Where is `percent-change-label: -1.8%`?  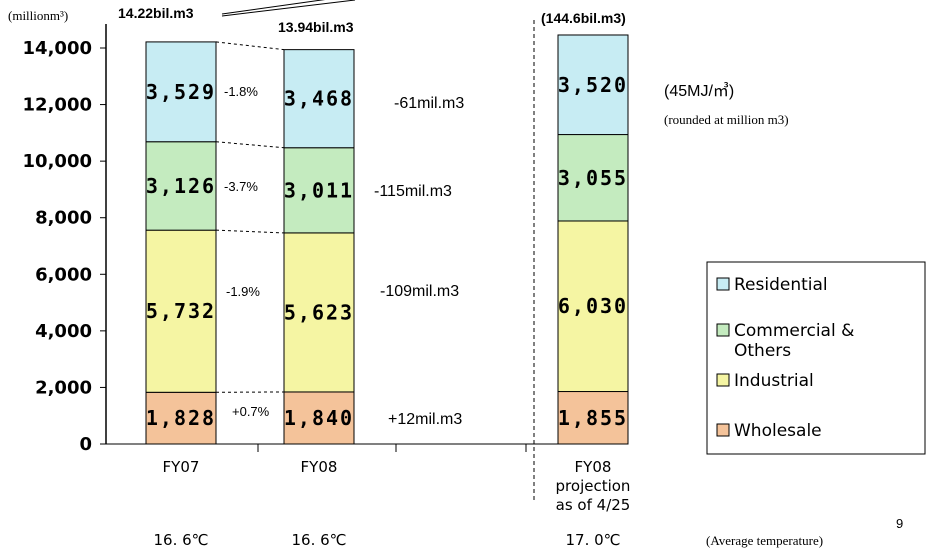
percent-change-label: -1.8% is located at coordinates (241, 91).